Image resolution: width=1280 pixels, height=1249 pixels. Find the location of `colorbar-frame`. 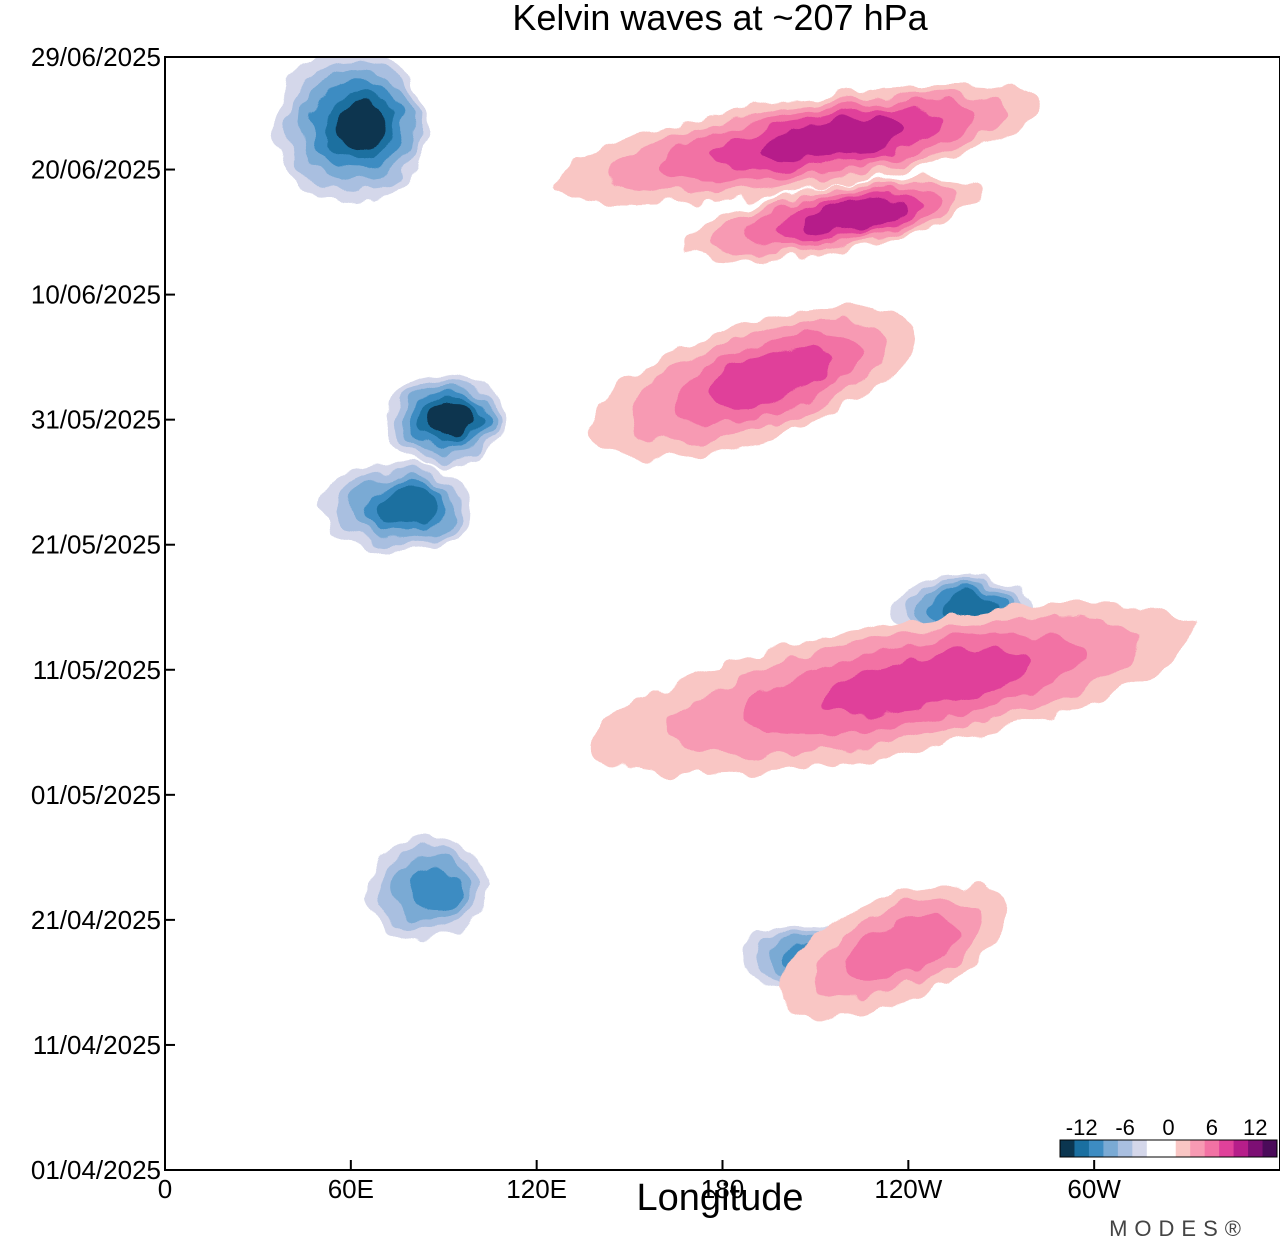

colorbar-frame is located at coordinates (1168, 1148).